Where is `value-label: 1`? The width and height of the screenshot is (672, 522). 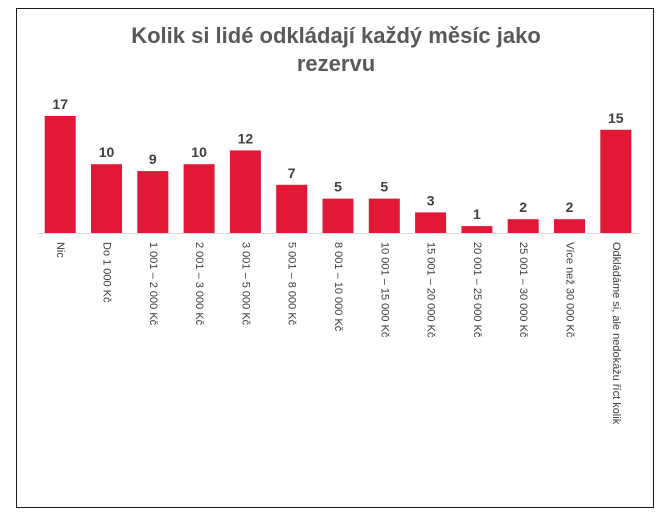 value-label: 1 is located at coordinates (477, 214).